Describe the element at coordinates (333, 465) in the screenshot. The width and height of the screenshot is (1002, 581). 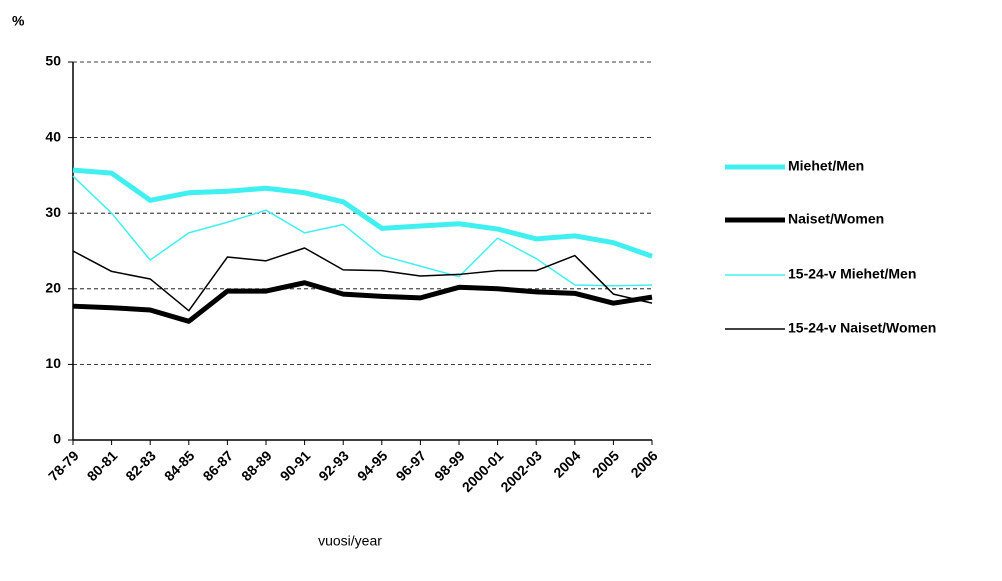
I see `x-tick-label: 92-93` at that location.